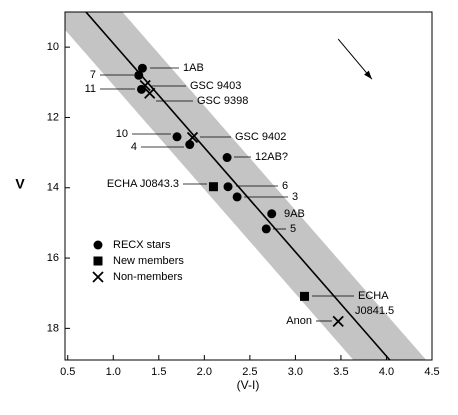  What do you see at coordinates (431, 372) in the screenshot?
I see `x-tick-label: 4.5` at bounding box center [431, 372].